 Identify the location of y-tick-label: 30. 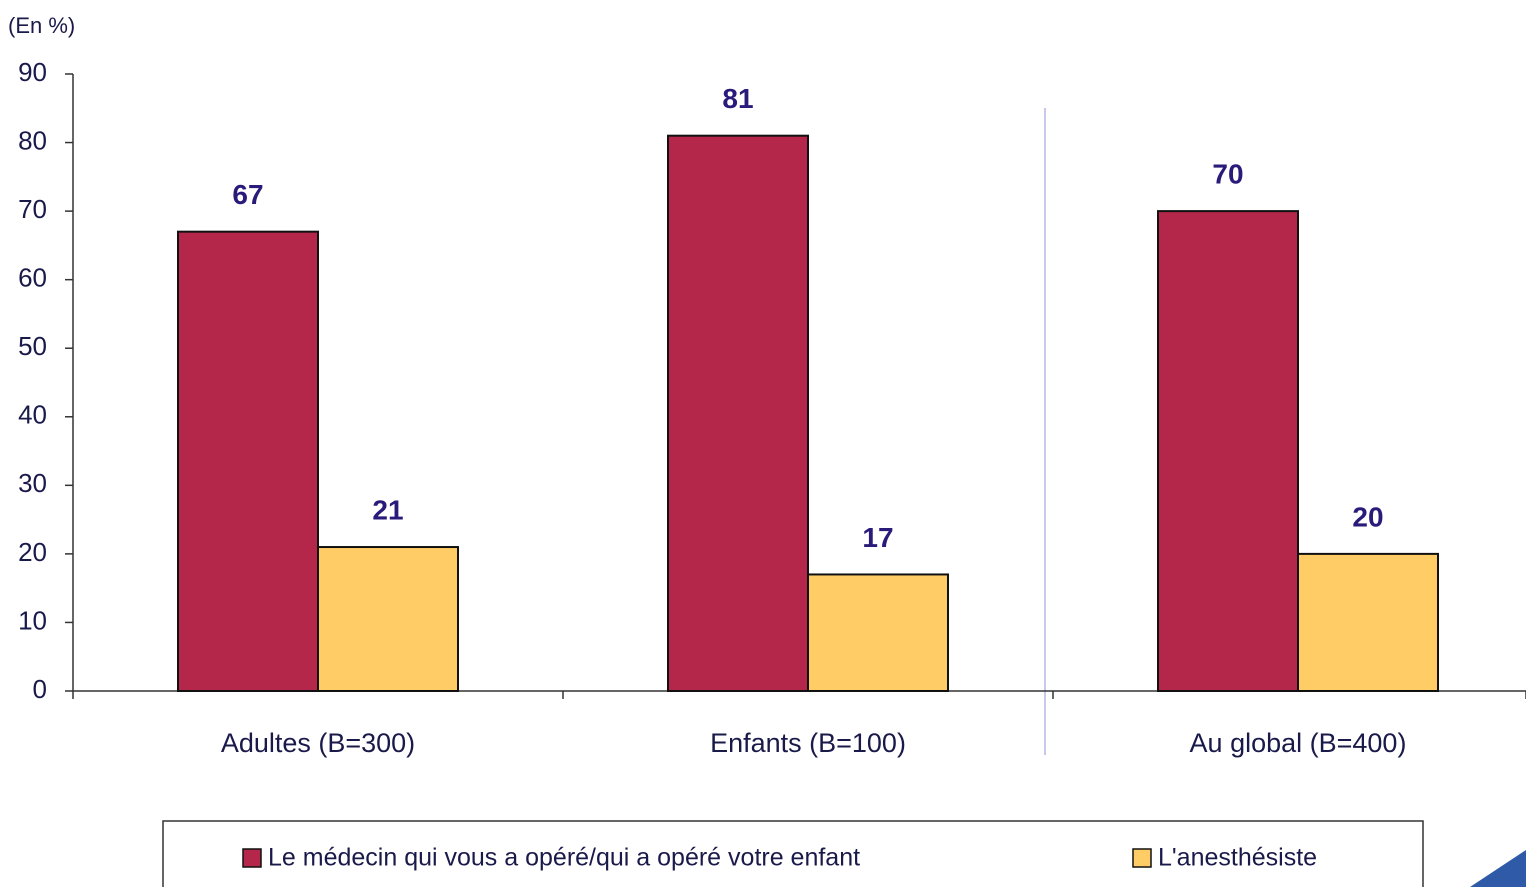
(32, 483).